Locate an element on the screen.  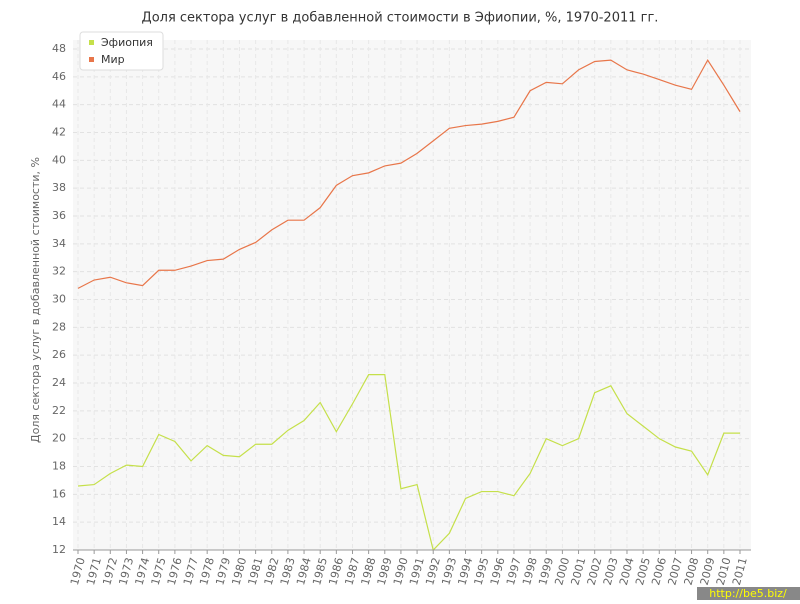
watermark-bg is located at coordinates (748, 593).